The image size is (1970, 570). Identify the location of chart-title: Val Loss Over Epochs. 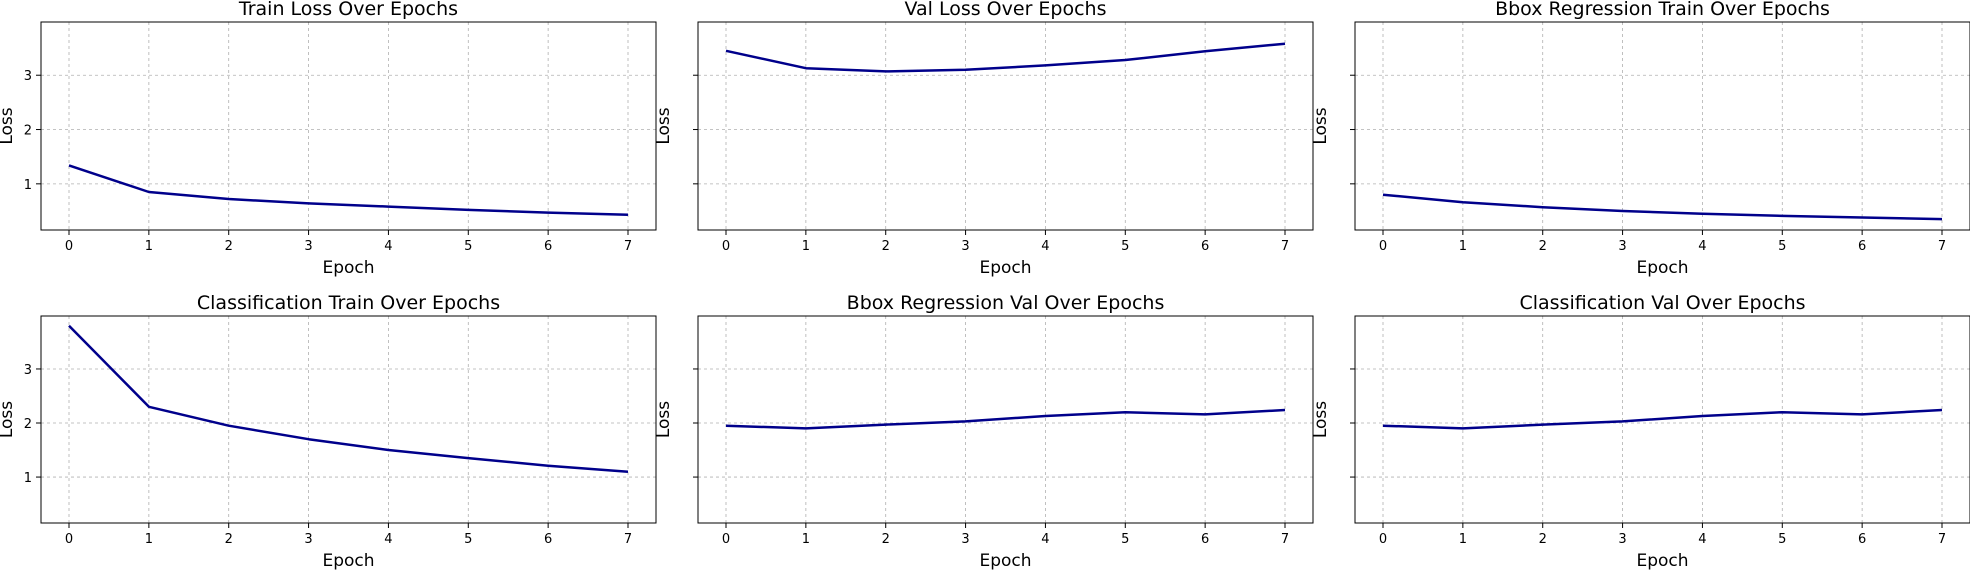
(1005, 10).